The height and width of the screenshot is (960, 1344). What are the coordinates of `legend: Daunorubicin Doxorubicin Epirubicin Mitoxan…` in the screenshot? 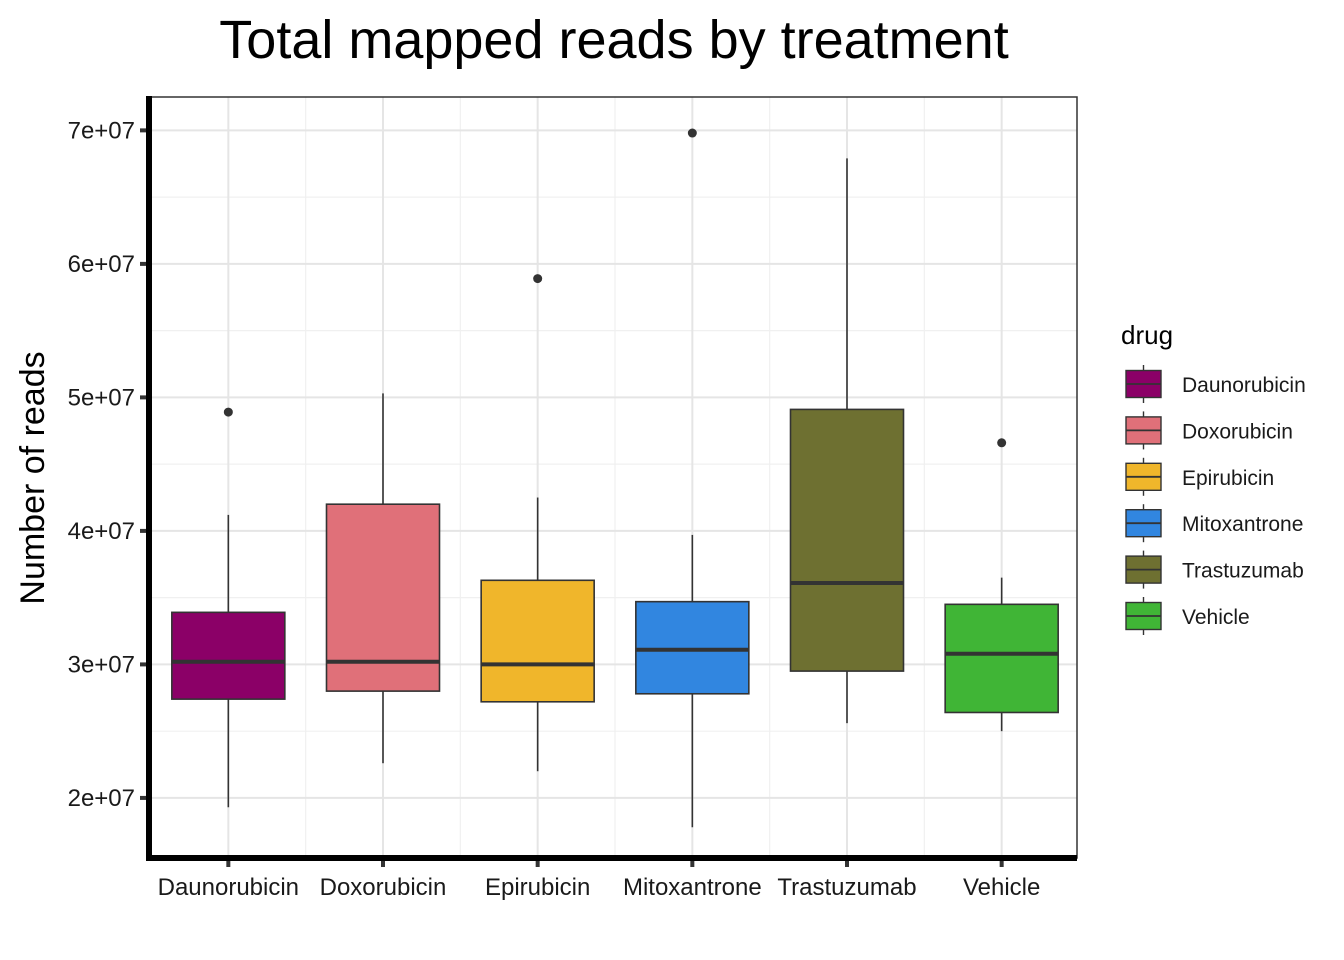 It's located at (1215, 500).